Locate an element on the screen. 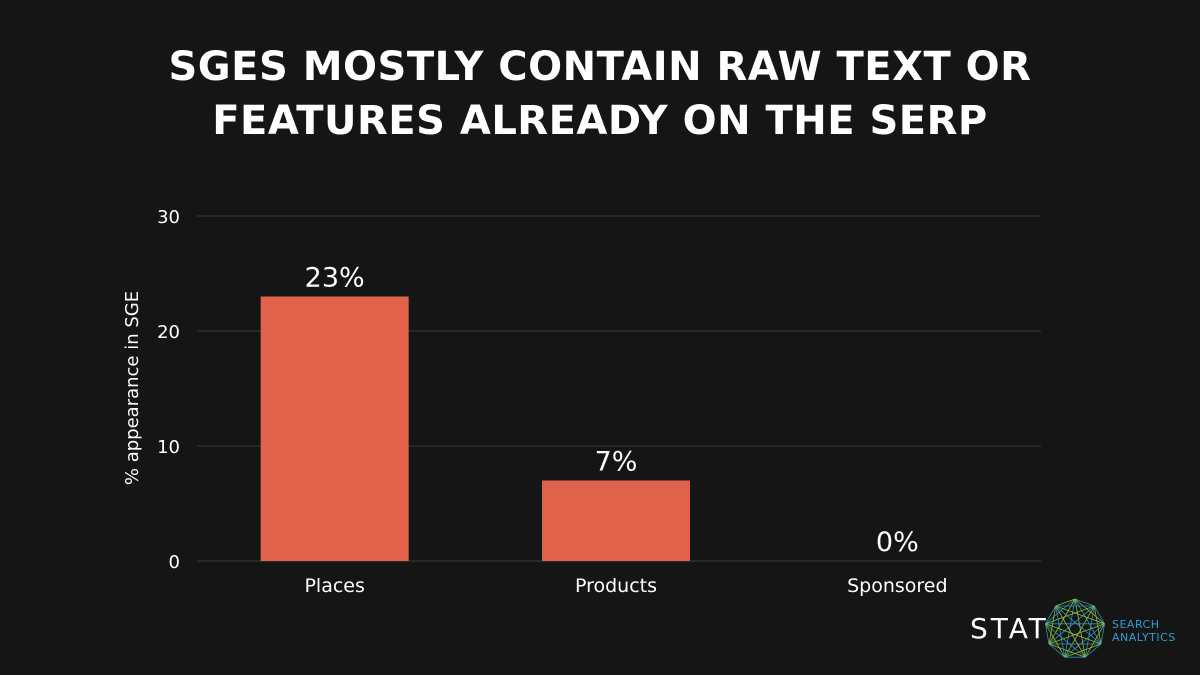  chart-title-line-2: FEATURES ALREADY ON THE SERP is located at coordinates (600, 121).